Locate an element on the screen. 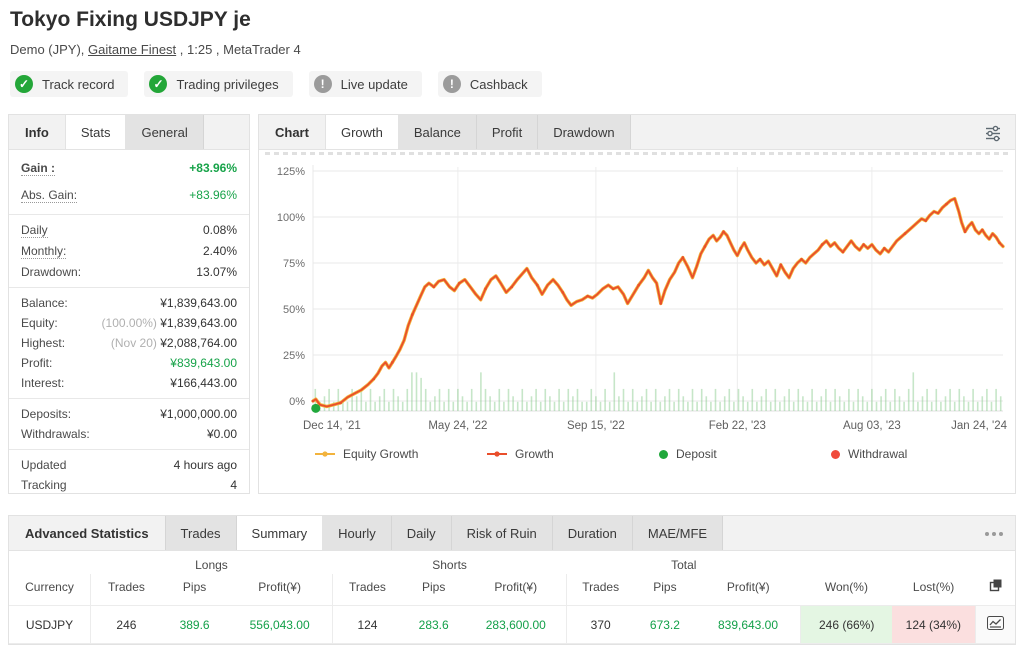 The width and height of the screenshot is (1024, 646). leverage-platform: , 1:25 , MetaTrader 4 is located at coordinates (238, 49).